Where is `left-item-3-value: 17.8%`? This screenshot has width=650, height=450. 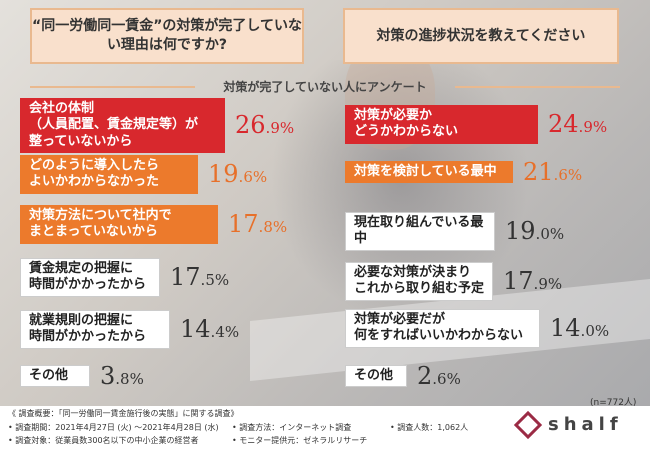
left-item-3-value: 17.8% is located at coordinates (257, 224).